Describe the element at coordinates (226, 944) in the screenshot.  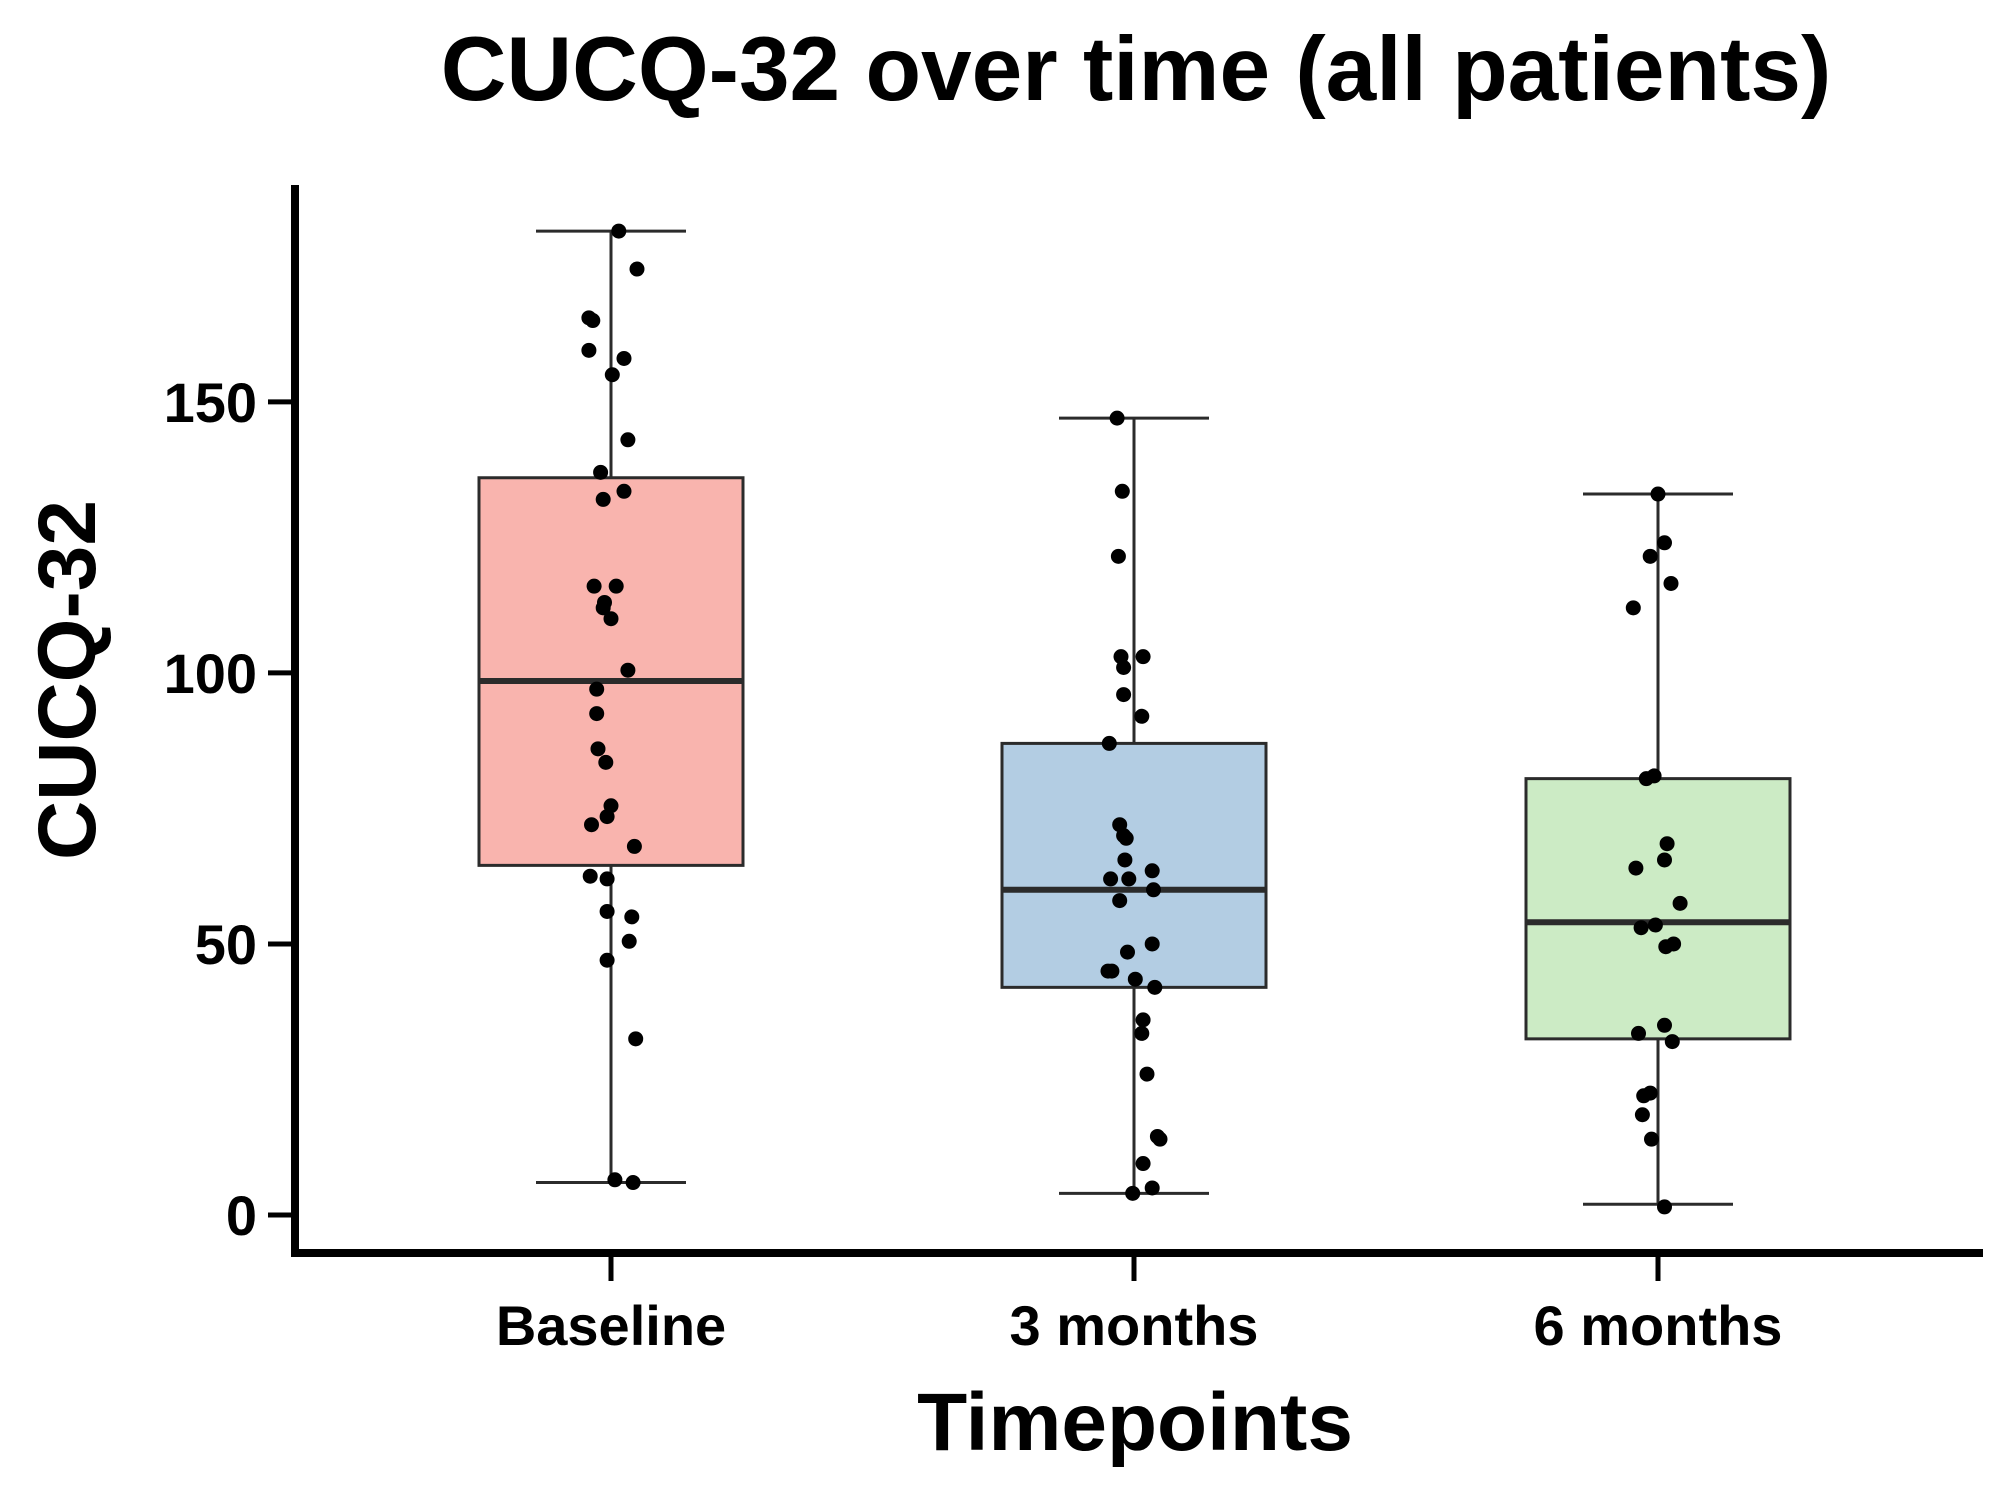
I see `y-tick-label-50: 50` at that location.